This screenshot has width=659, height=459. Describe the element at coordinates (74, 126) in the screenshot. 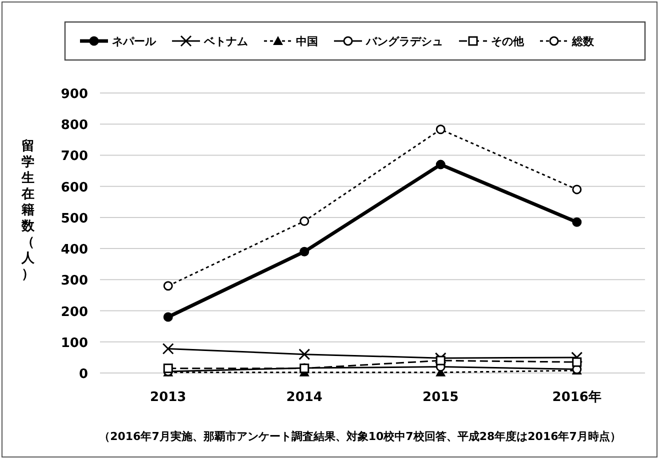

I see `y-tick-label: 800` at that location.